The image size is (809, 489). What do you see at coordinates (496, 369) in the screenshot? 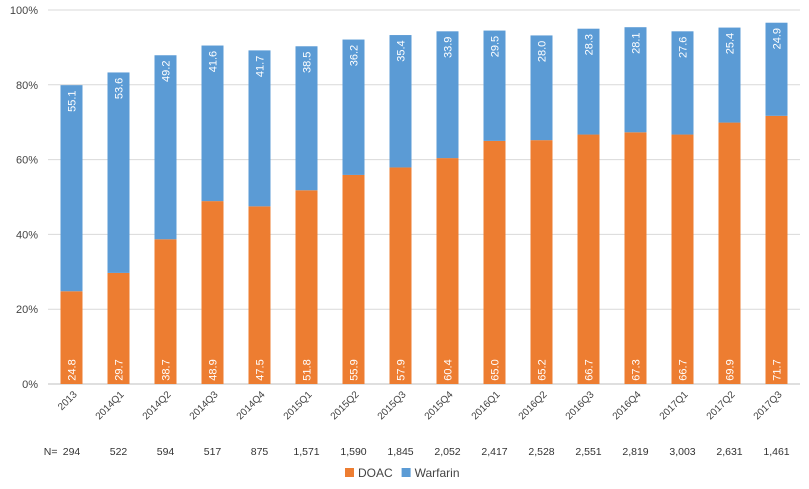
I see `doac-data-label: 65.0` at bounding box center [496, 369].